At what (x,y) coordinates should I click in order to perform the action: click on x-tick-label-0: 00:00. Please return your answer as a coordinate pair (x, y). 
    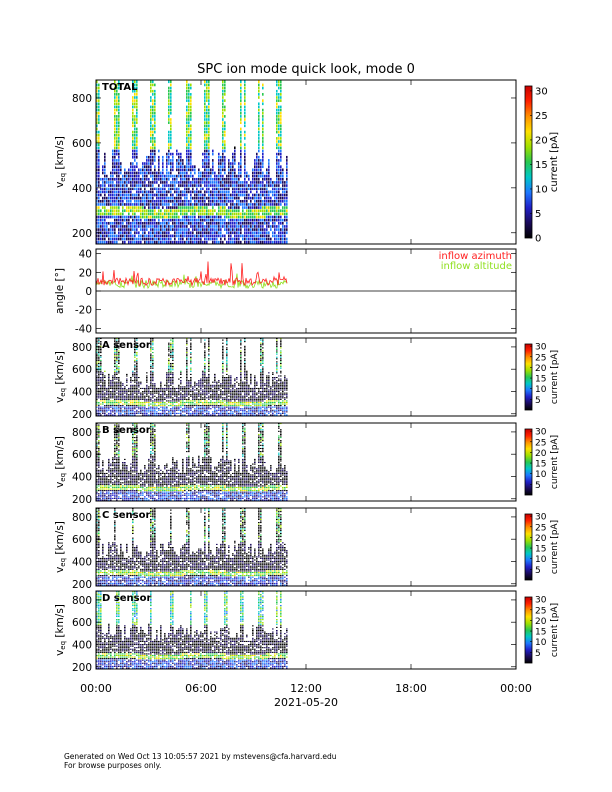
    Looking at the image, I should click on (96, 688).